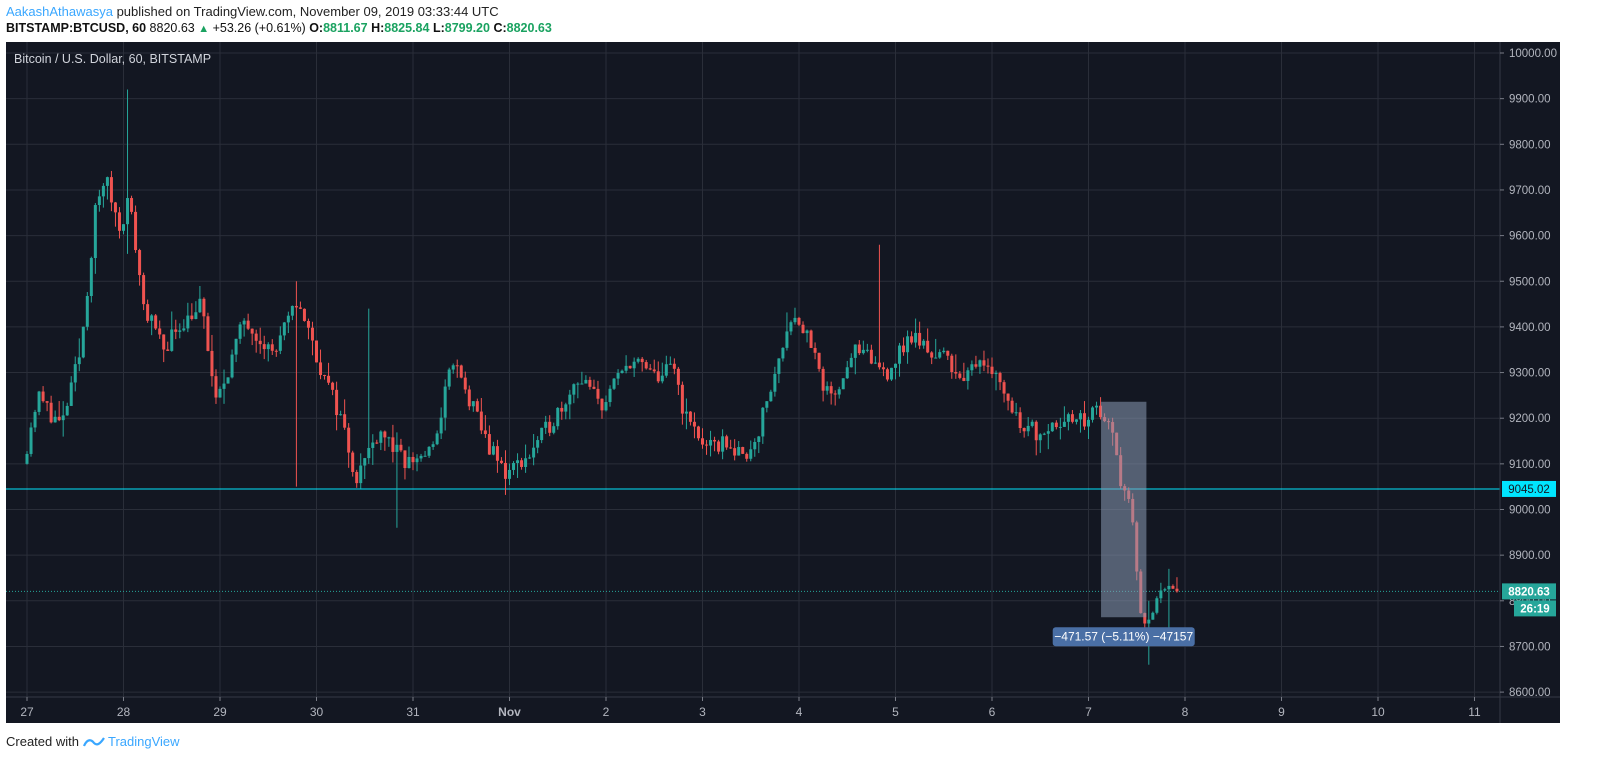 This screenshot has height=782, width=1616. What do you see at coordinates (509, 712) in the screenshot?
I see `x-tick-label: Nov` at bounding box center [509, 712].